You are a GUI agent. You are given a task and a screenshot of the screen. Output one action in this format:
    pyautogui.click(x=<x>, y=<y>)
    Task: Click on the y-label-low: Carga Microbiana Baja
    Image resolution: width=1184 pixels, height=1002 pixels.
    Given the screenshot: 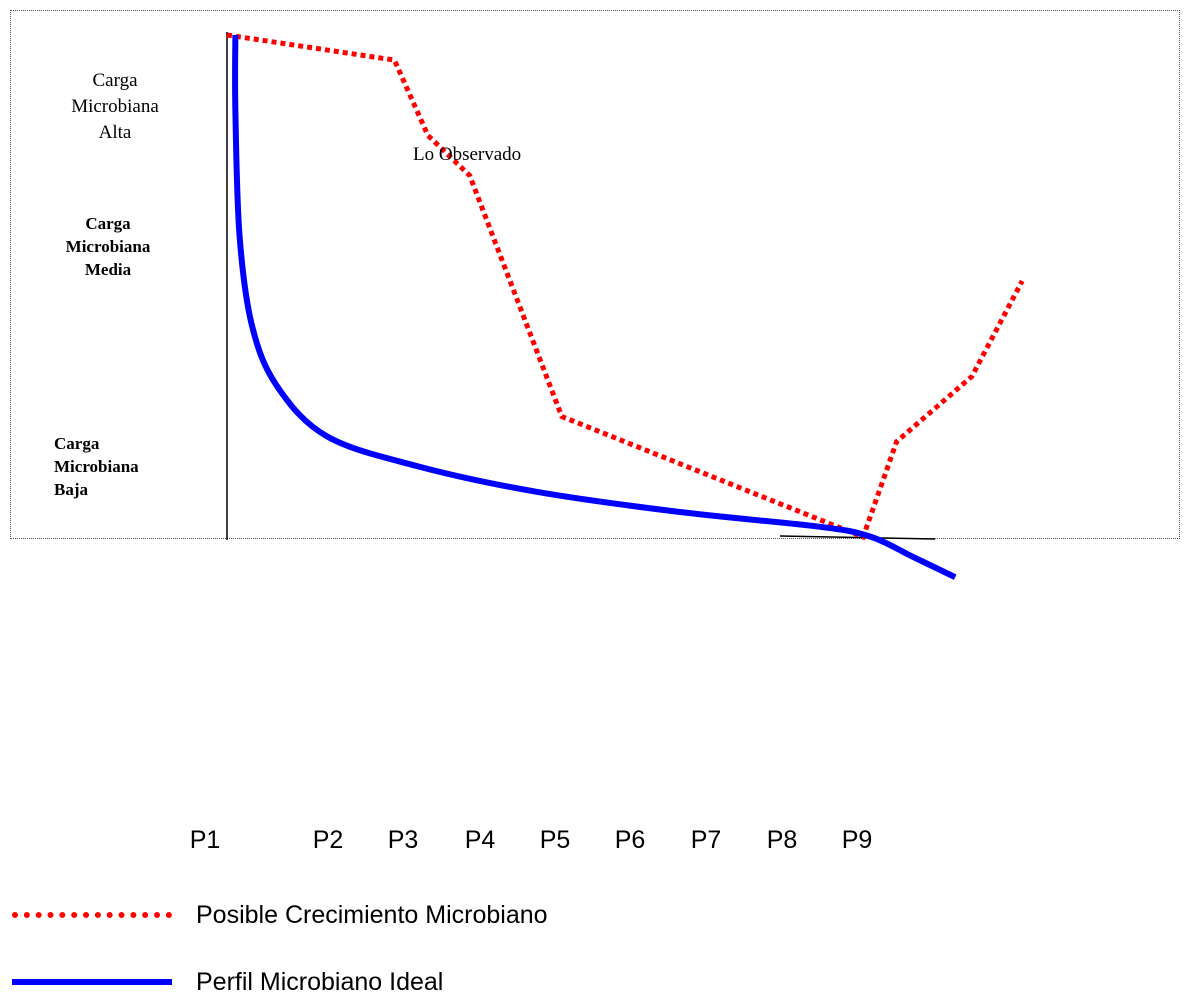 What is the action you would take?
    pyautogui.click(x=96, y=466)
    